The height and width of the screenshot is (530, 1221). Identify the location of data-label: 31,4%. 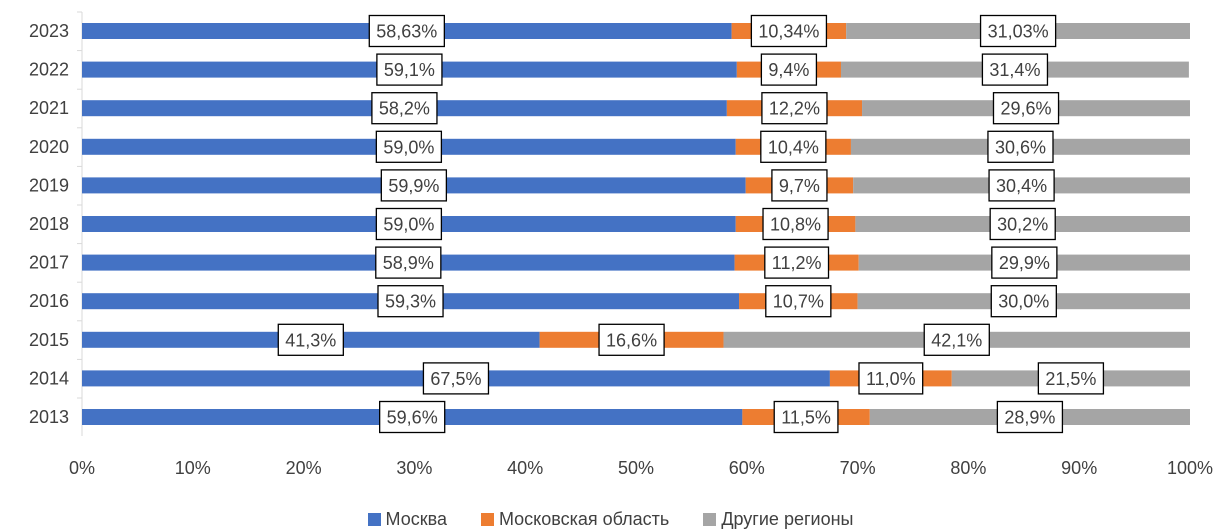
(1015, 69).